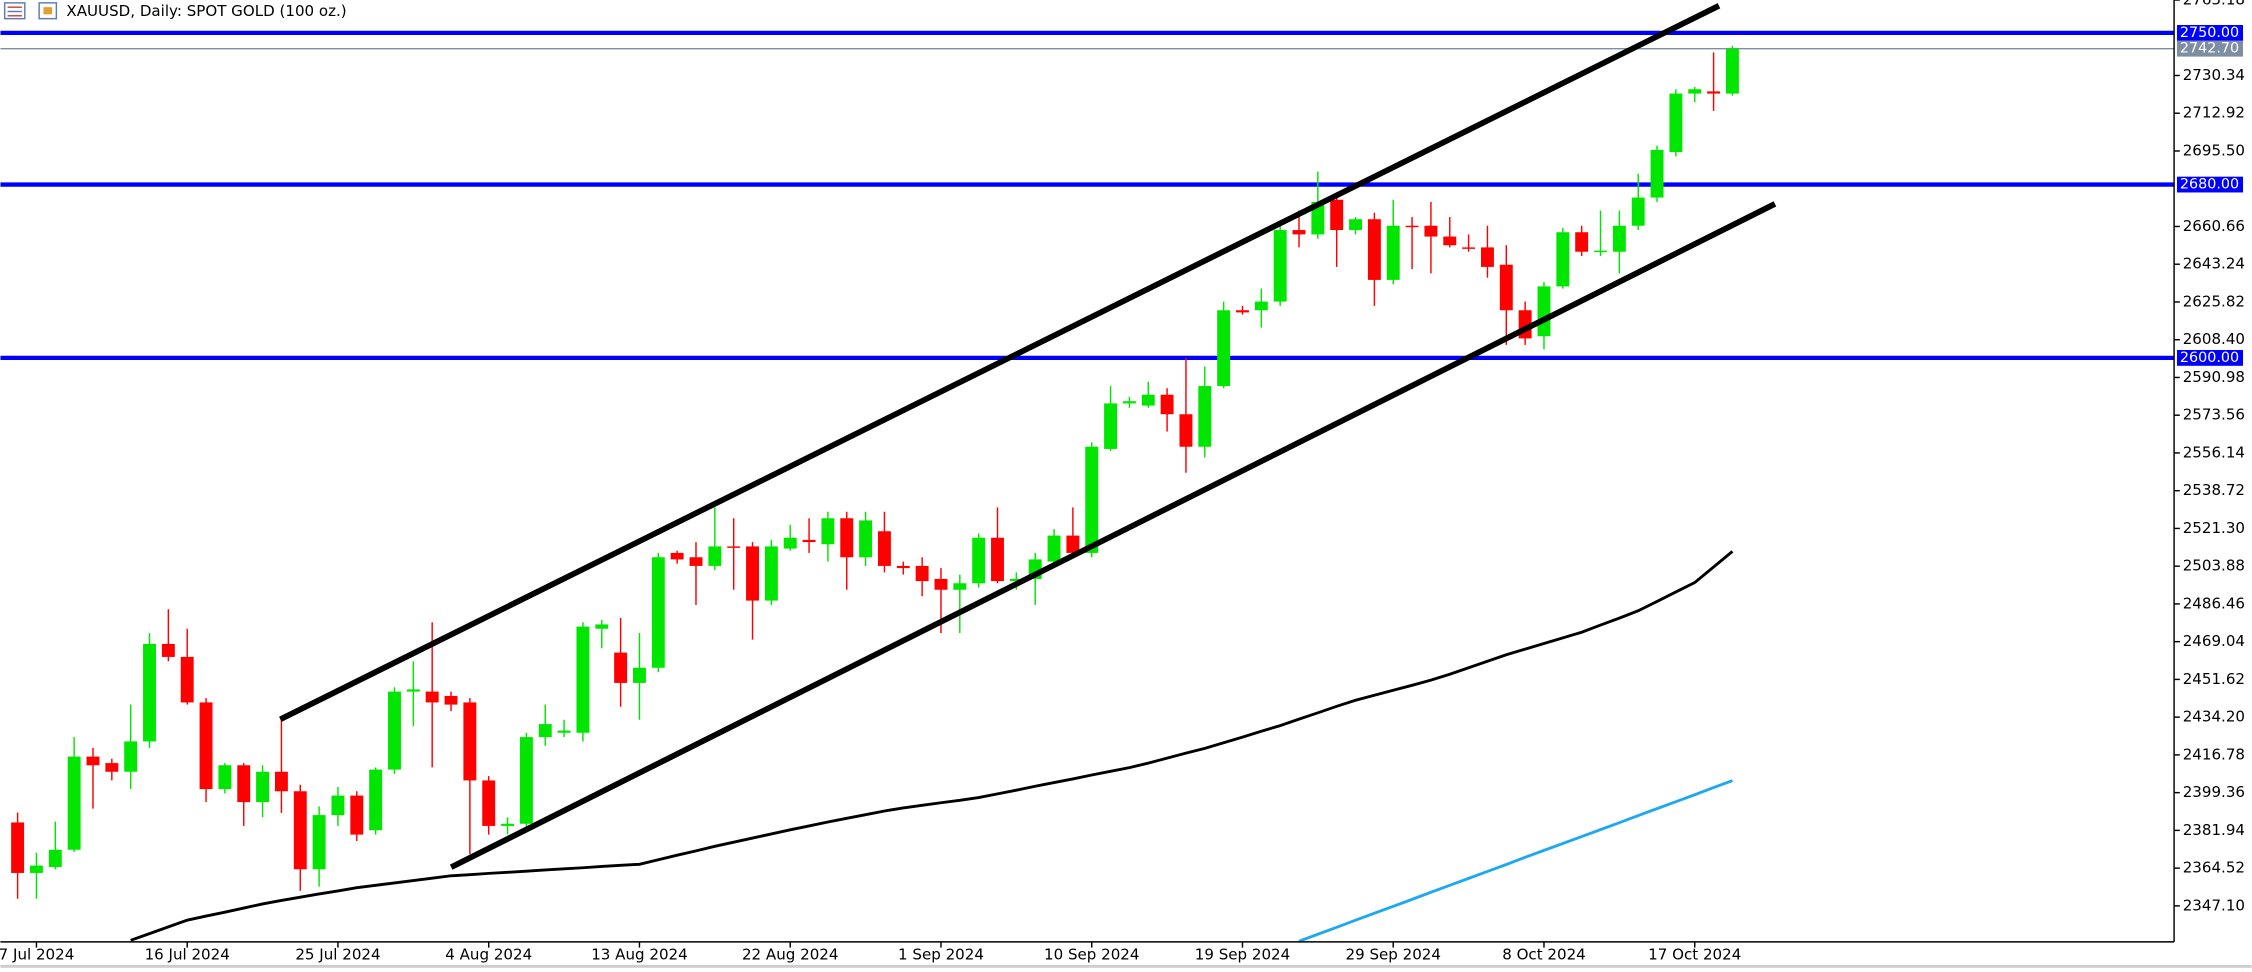  I want to click on y-tick-label: 2573.56, so click(2214, 415).